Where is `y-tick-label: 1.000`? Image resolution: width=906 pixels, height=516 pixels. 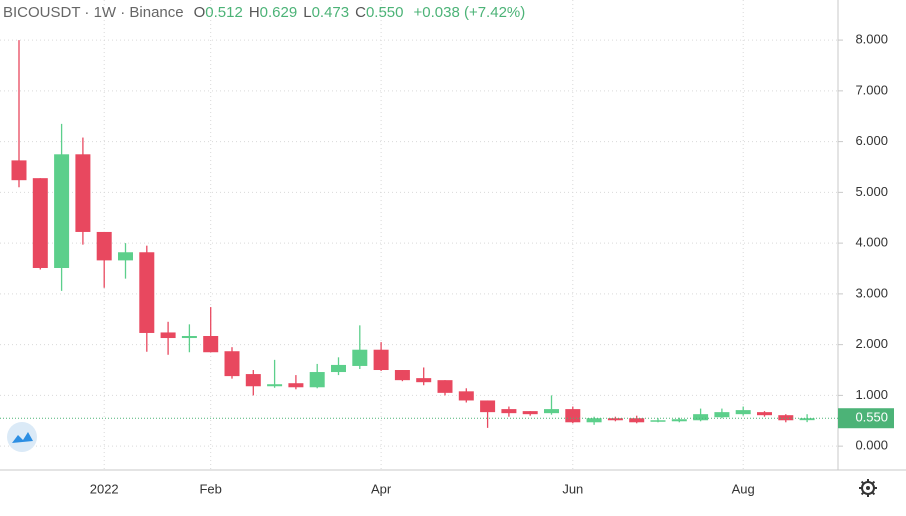
y-tick-label: 1.000 is located at coordinates (871, 394).